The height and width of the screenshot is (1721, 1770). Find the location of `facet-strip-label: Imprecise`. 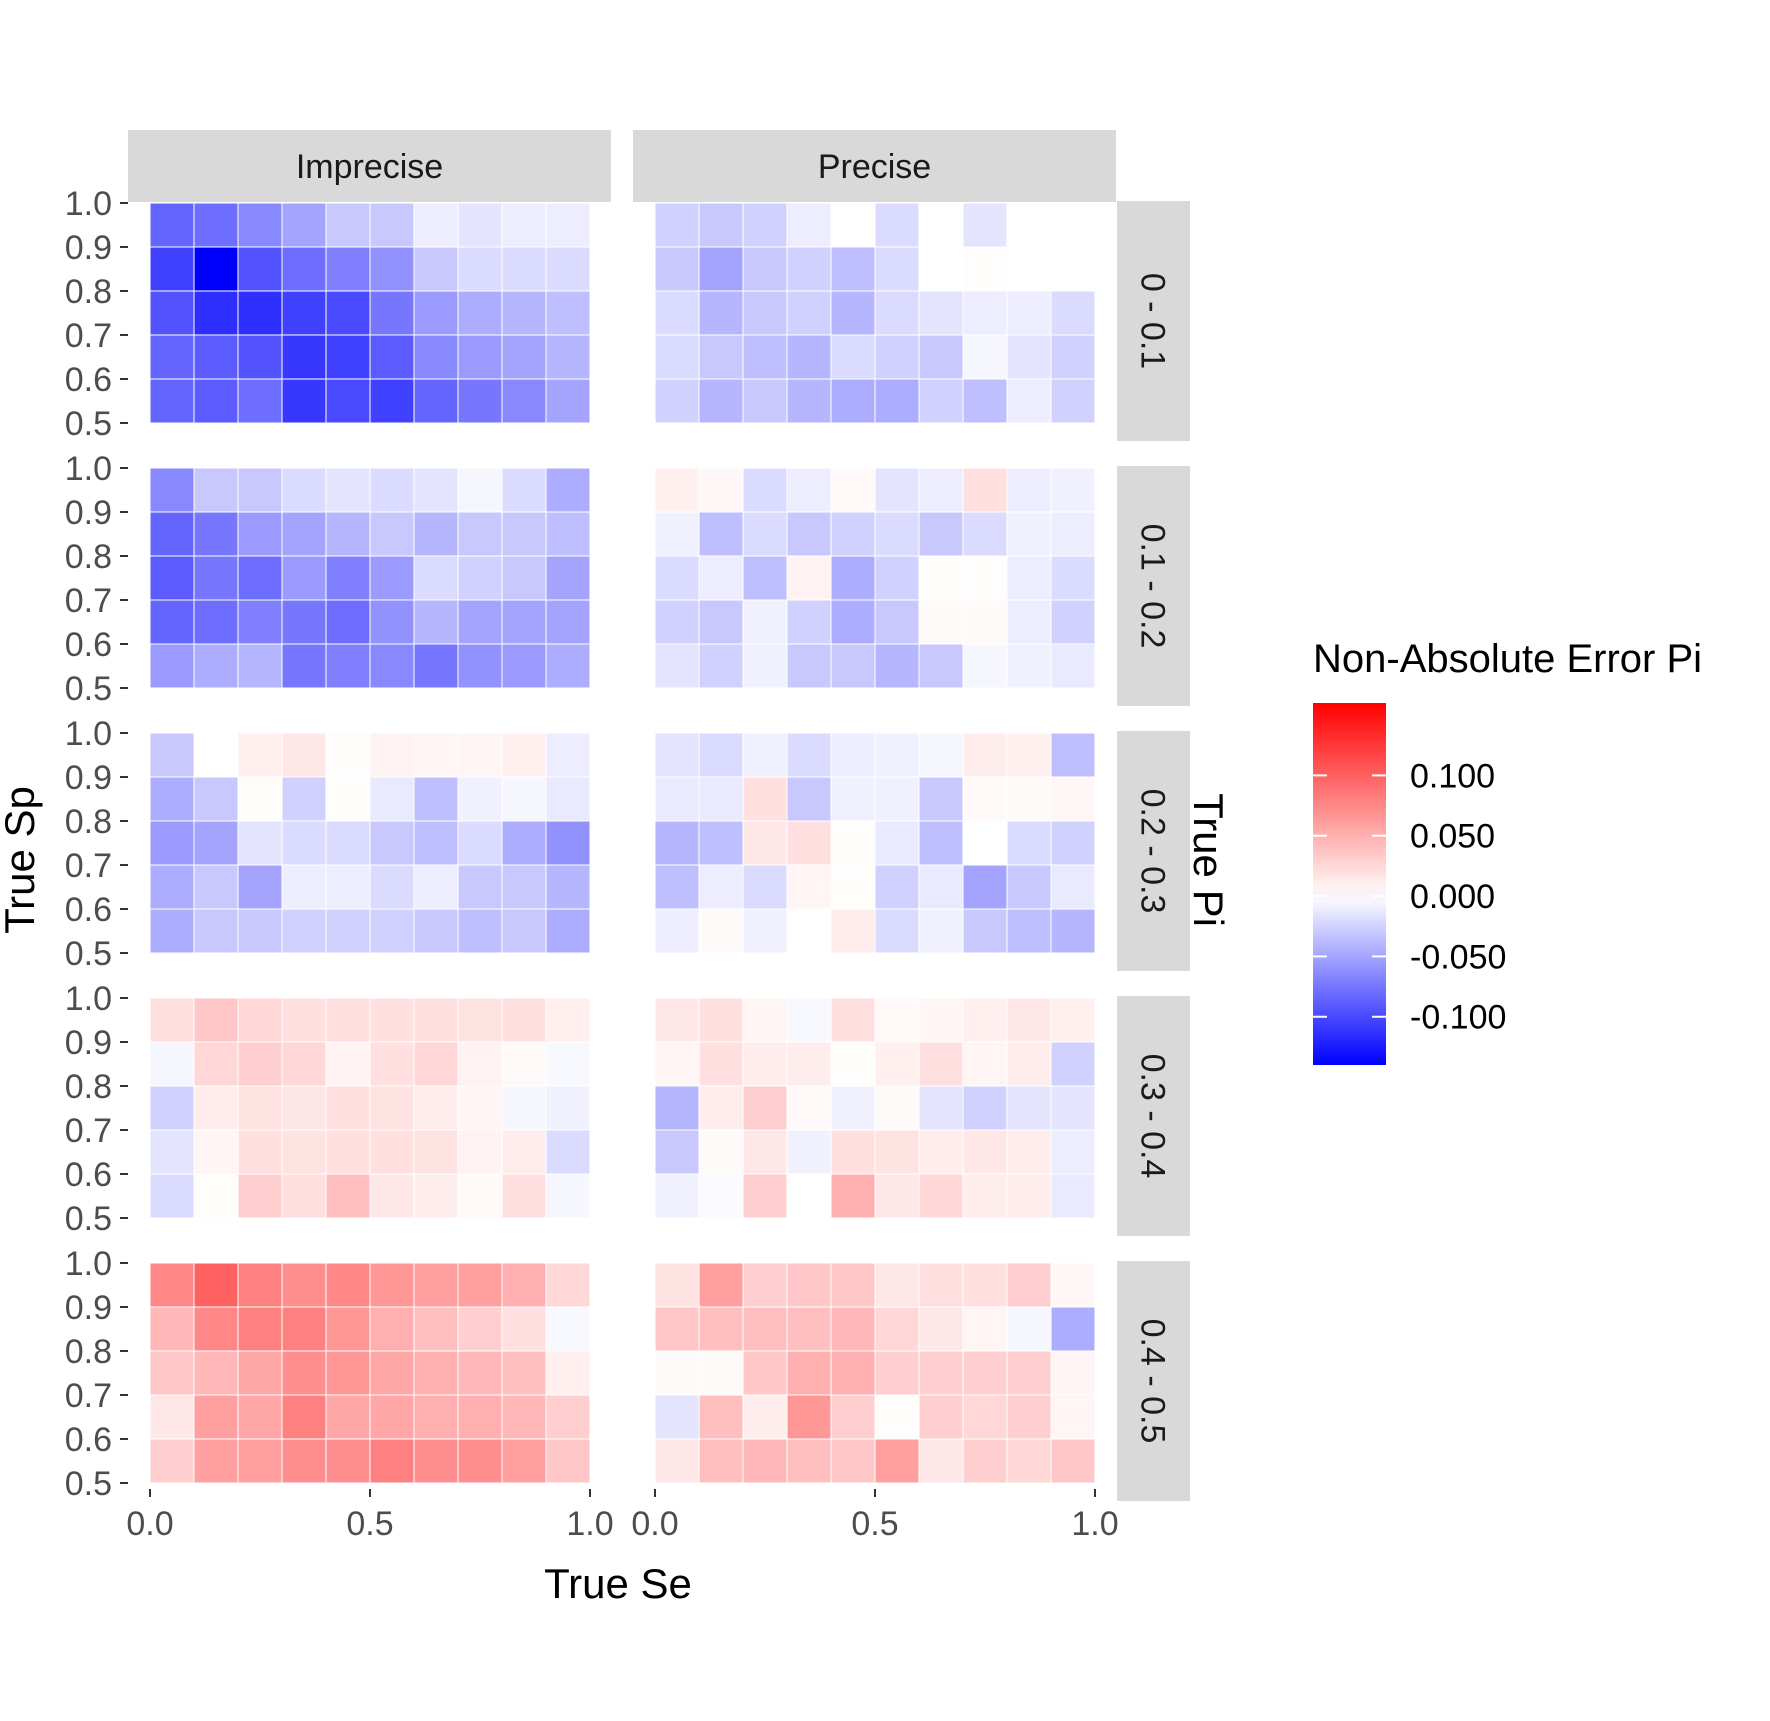

facet-strip-label: Imprecise is located at coordinates (369, 167).